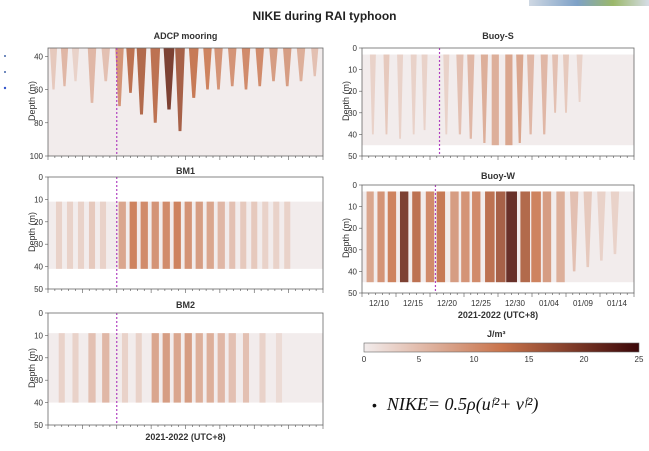 This screenshot has height=451, width=649. Describe the element at coordinates (38, 90) in the screenshot. I see `y-tick-label: 60` at that location.